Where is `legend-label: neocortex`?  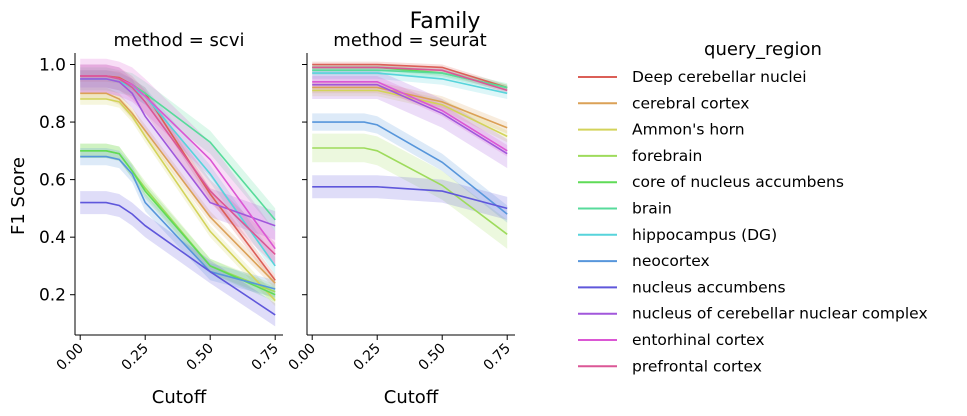 legend-label: neocortex is located at coordinates (671, 261).